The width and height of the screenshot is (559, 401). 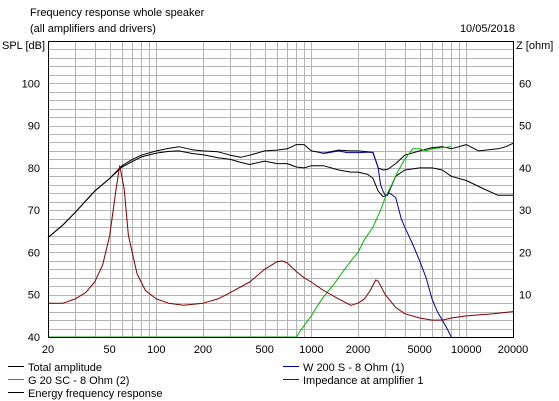 What do you see at coordinates (311, 350) in the screenshot?
I see `x-tick-label: 1000` at bounding box center [311, 350].